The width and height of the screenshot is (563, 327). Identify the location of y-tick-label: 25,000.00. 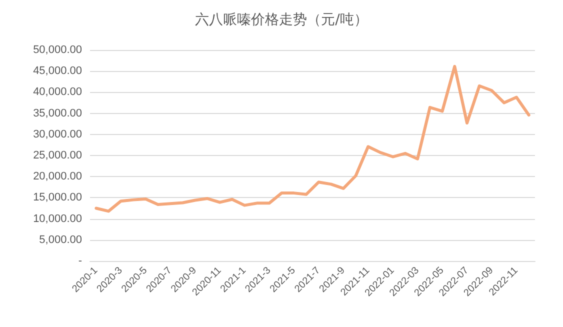
(57, 156).